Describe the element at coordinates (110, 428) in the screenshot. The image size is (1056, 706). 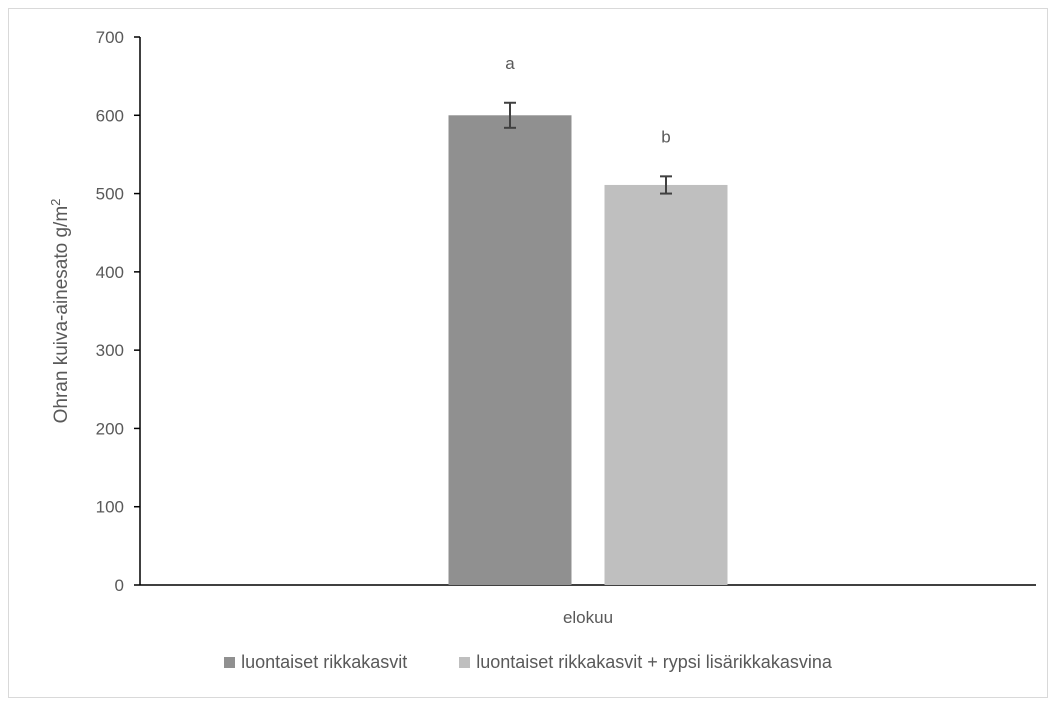
I see `y-tick-label: 200` at that location.